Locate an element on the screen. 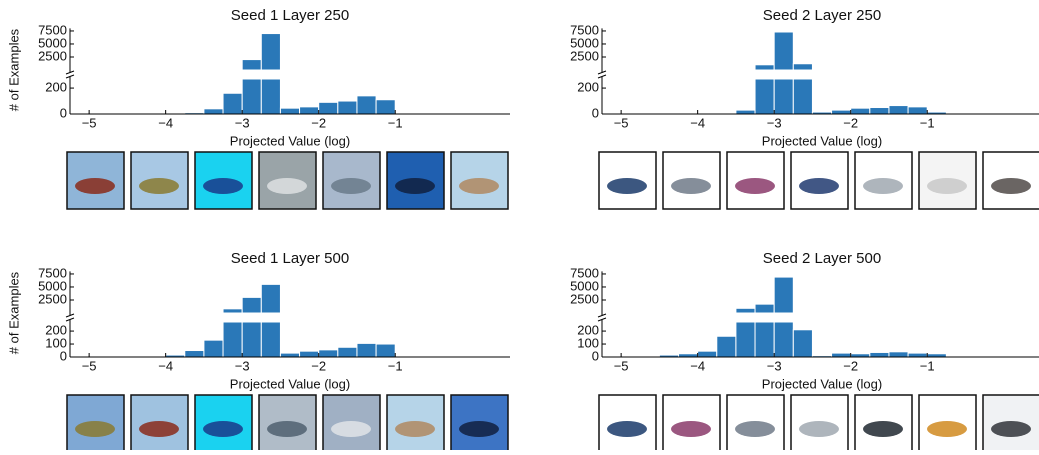 Image resolution: width=1039 pixels, height=455 pixels. chart-title: Seed 1 Layer 500 is located at coordinates (290, 258).